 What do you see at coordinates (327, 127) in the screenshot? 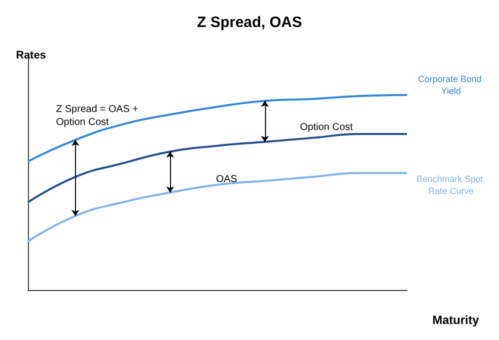
I see `annotation: Option Cost` at bounding box center [327, 127].